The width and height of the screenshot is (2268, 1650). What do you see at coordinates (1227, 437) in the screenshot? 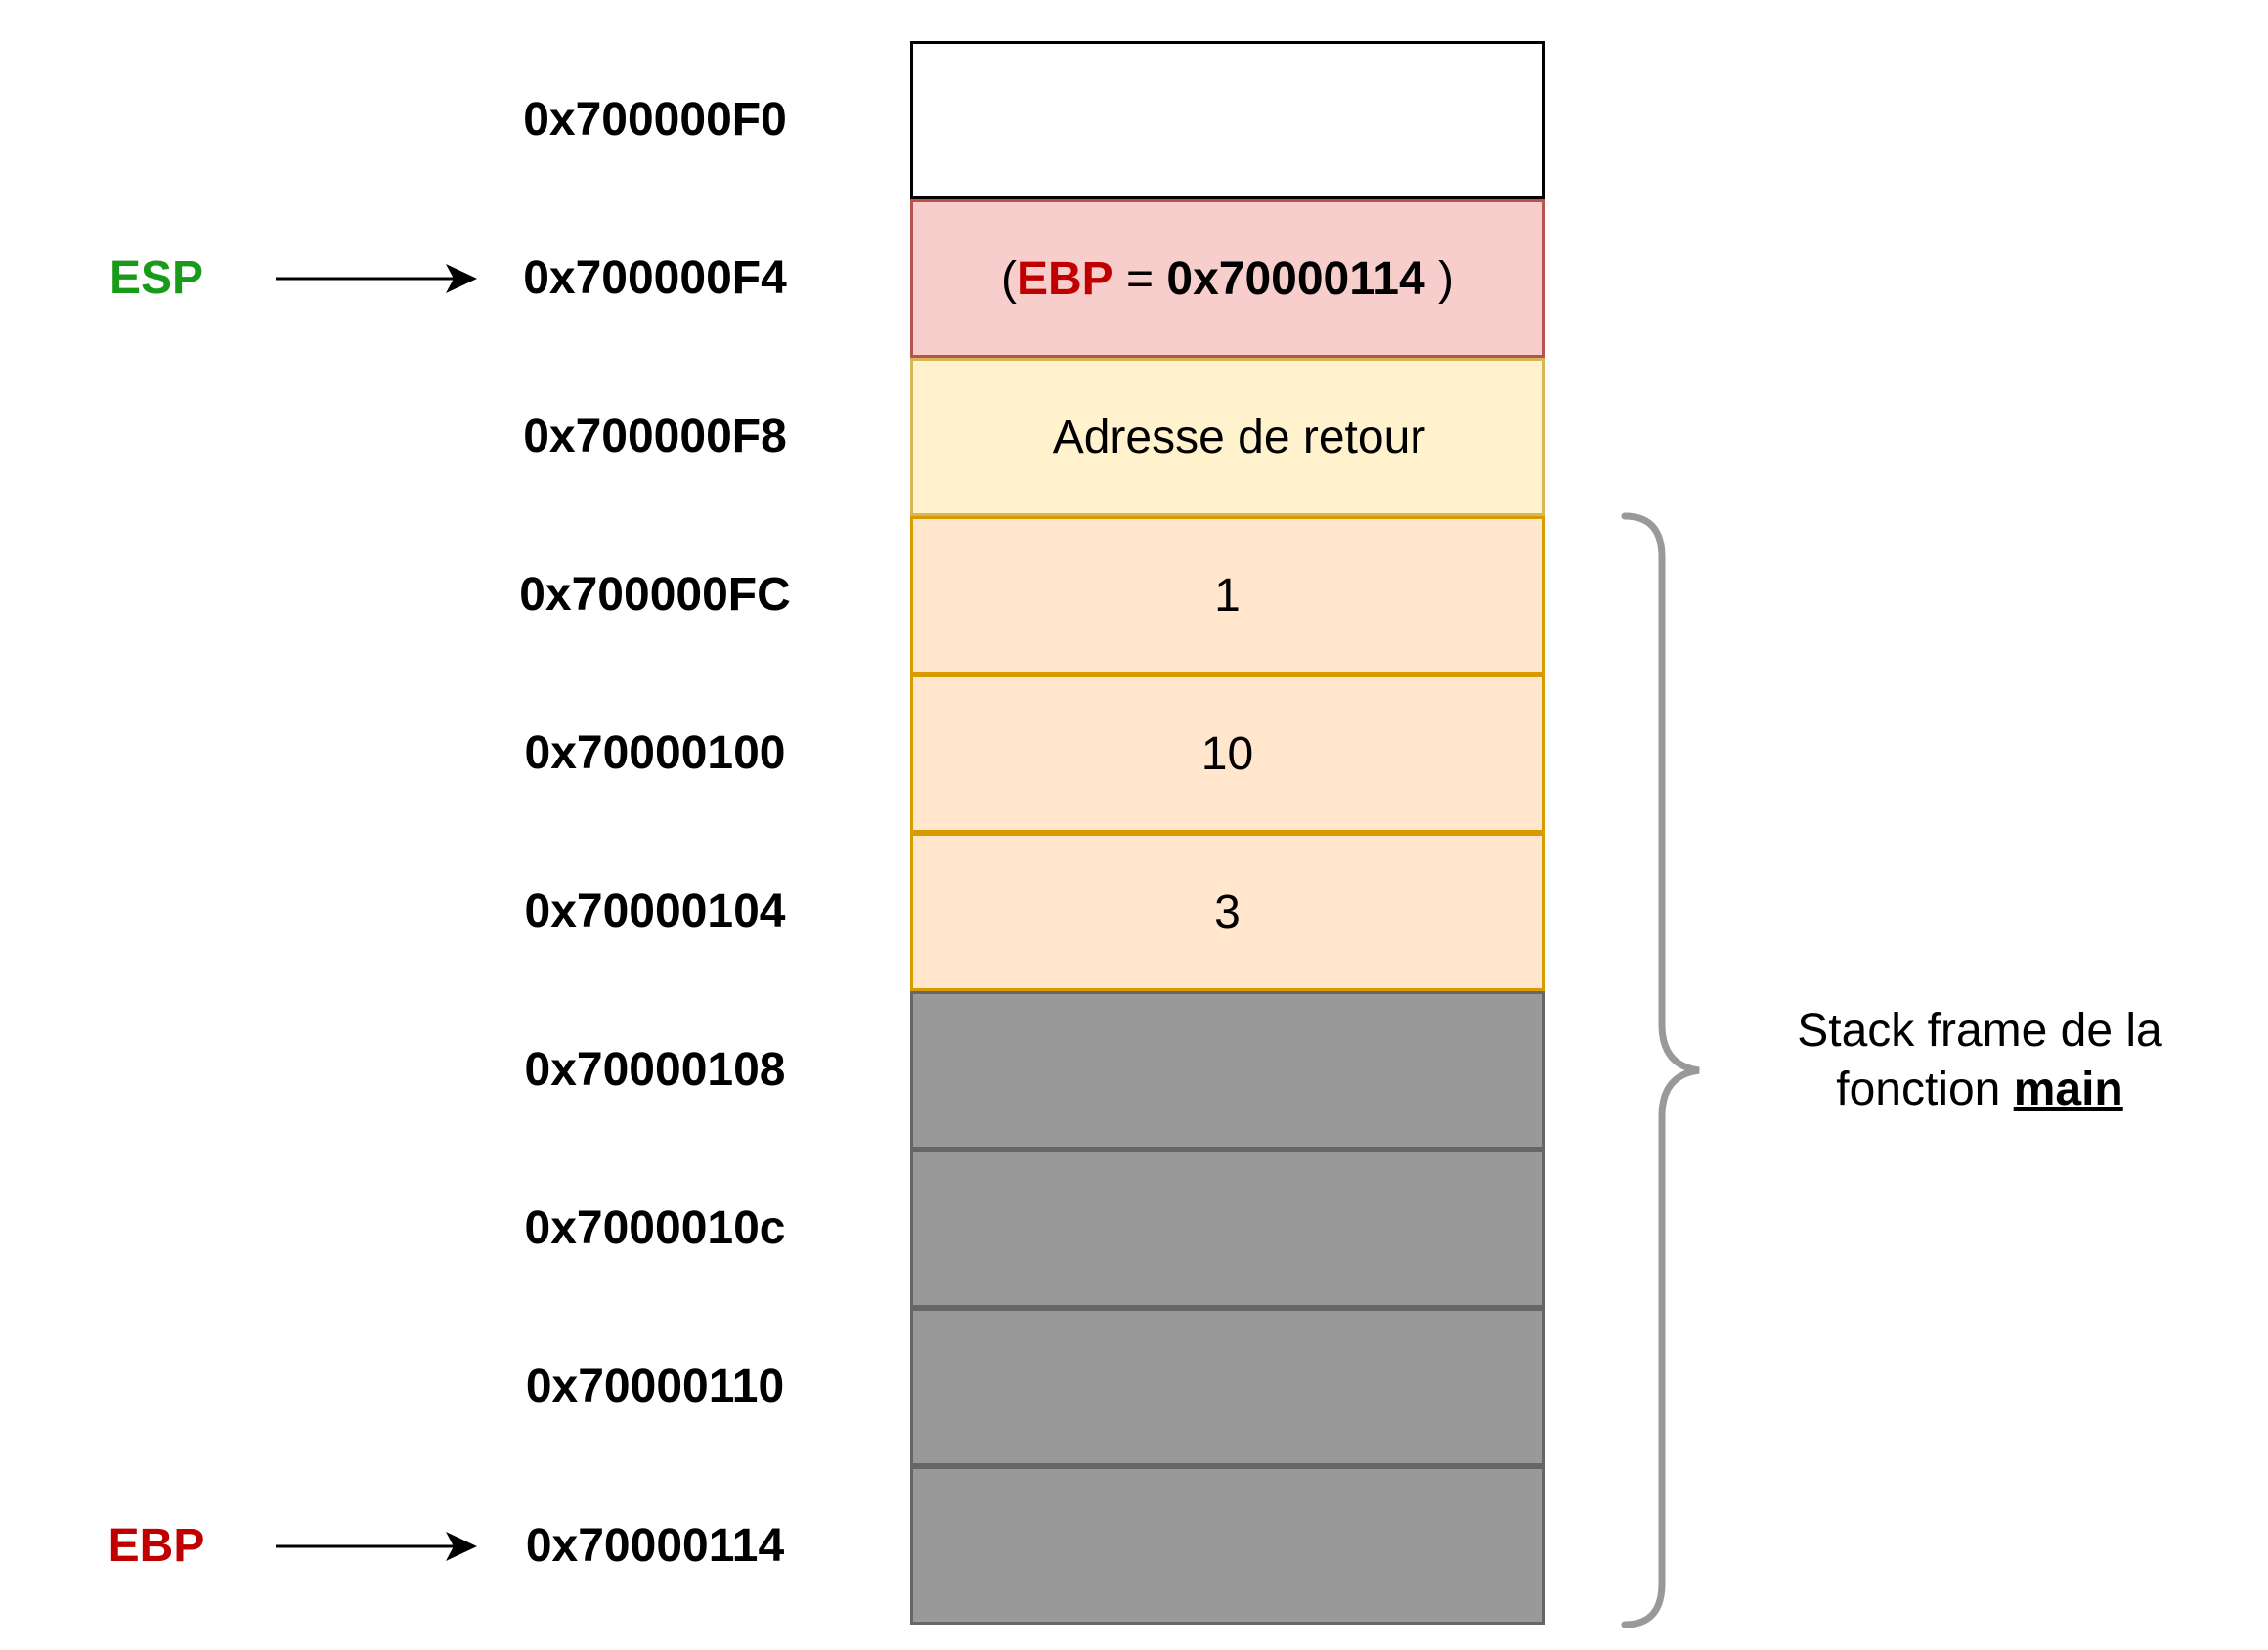
I see `stack-cell-return-address: Adresse de retour` at bounding box center [1227, 437].